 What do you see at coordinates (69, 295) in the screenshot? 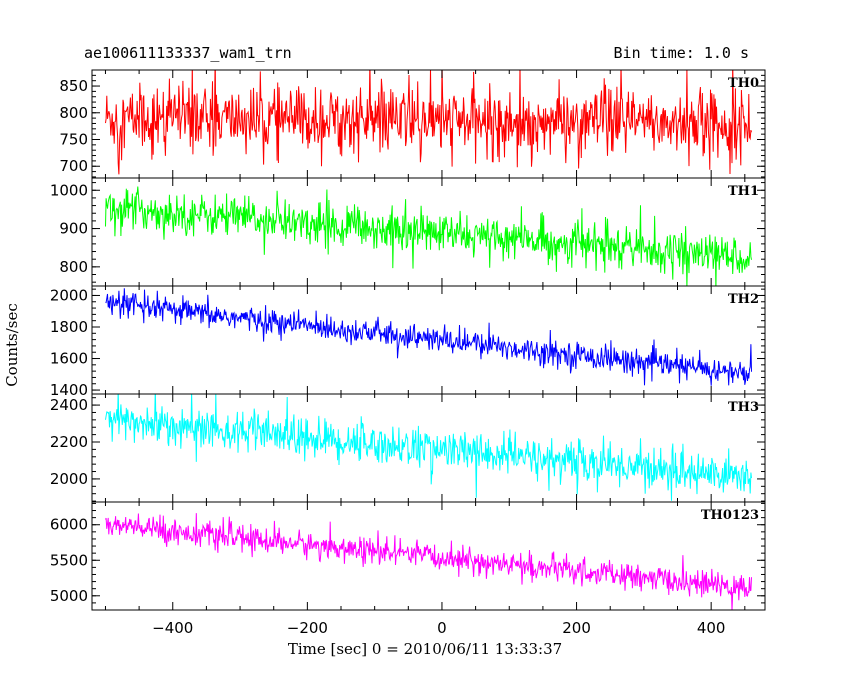
I see `ytick-label-th2: 2000` at bounding box center [69, 295].